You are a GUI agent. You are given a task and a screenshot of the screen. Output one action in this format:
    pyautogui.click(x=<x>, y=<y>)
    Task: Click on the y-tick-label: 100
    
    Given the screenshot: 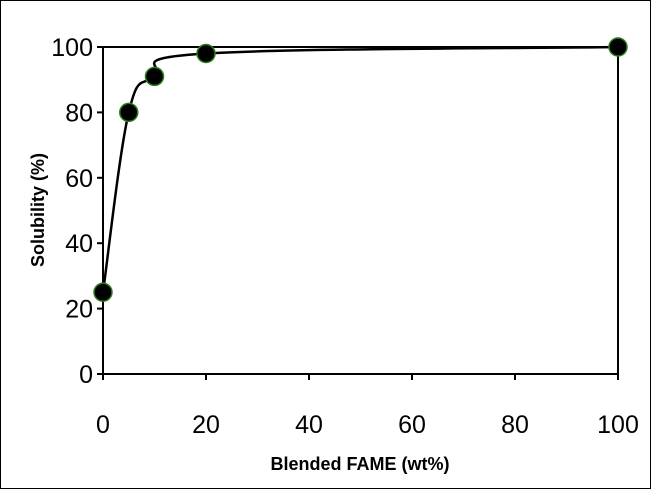 What is the action you would take?
    pyautogui.click(x=72, y=48)
    